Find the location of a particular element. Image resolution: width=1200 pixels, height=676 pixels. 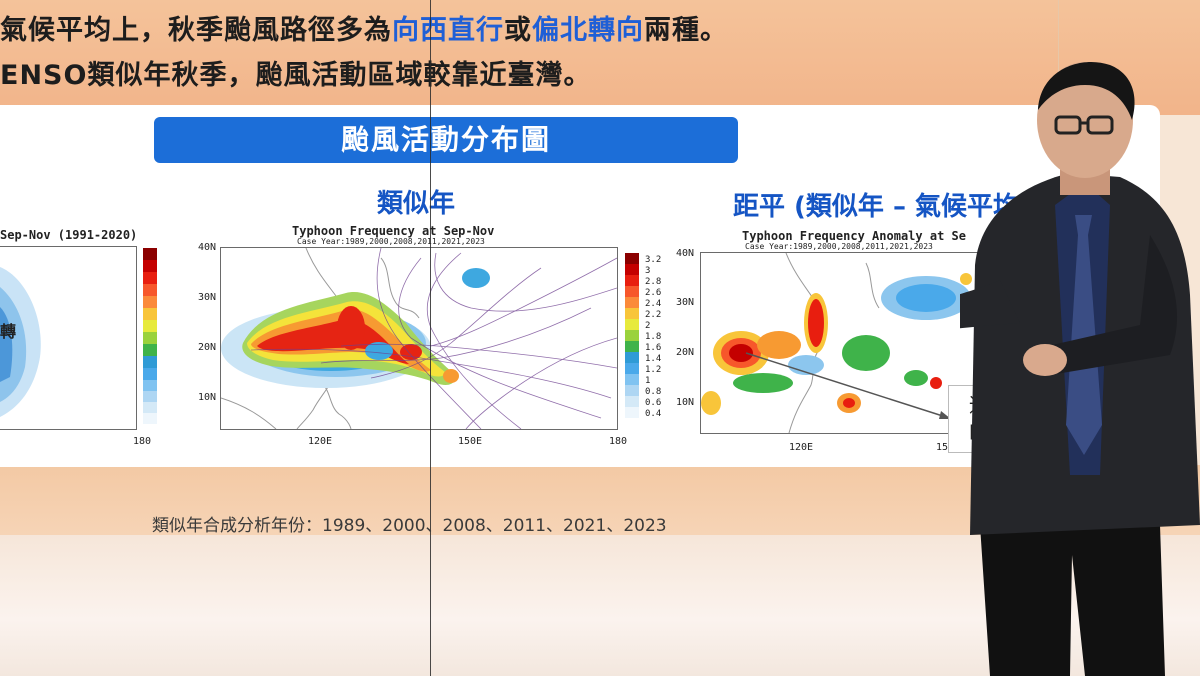

right-map-field is located at coordinates (836, 343).